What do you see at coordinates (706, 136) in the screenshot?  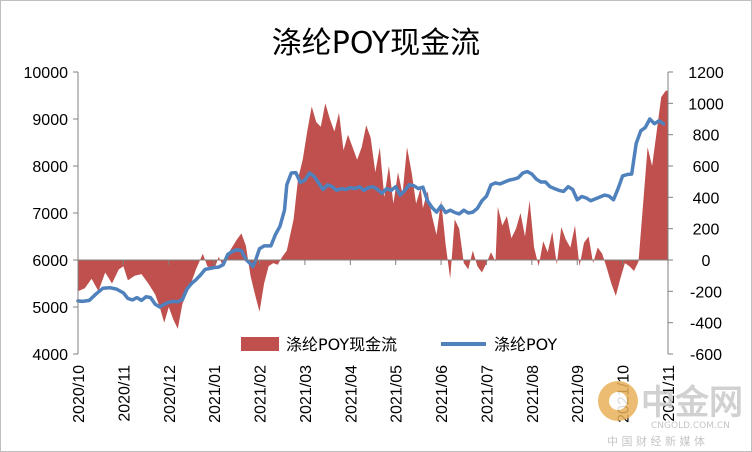 I see `y-right-tick-label: 800` at bounding box center [706, 136].